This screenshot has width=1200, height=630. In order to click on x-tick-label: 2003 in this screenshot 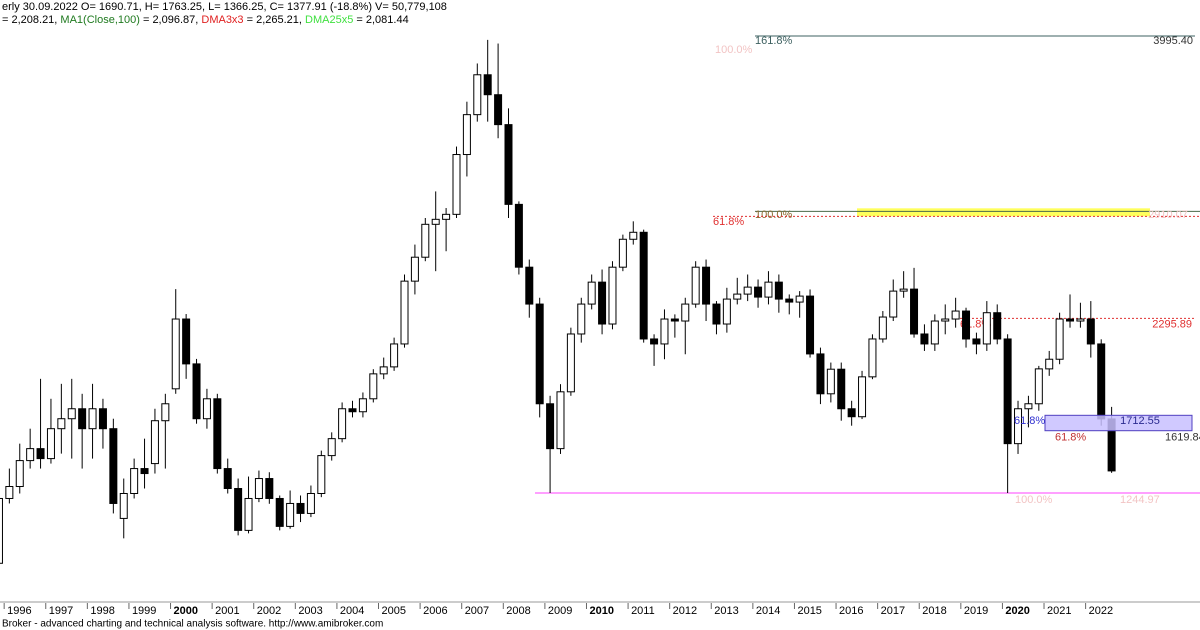, I will do `click(310, 611)`.